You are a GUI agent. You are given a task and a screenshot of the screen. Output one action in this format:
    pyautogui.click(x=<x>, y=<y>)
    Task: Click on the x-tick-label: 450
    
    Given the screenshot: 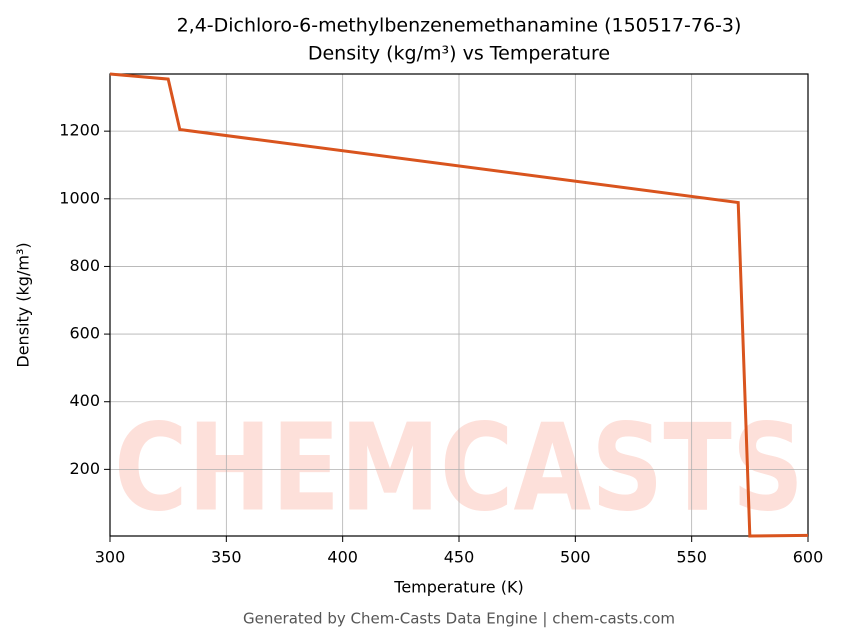 What is the action you would take?
    pyautogui.click(x=459, y=557)
    